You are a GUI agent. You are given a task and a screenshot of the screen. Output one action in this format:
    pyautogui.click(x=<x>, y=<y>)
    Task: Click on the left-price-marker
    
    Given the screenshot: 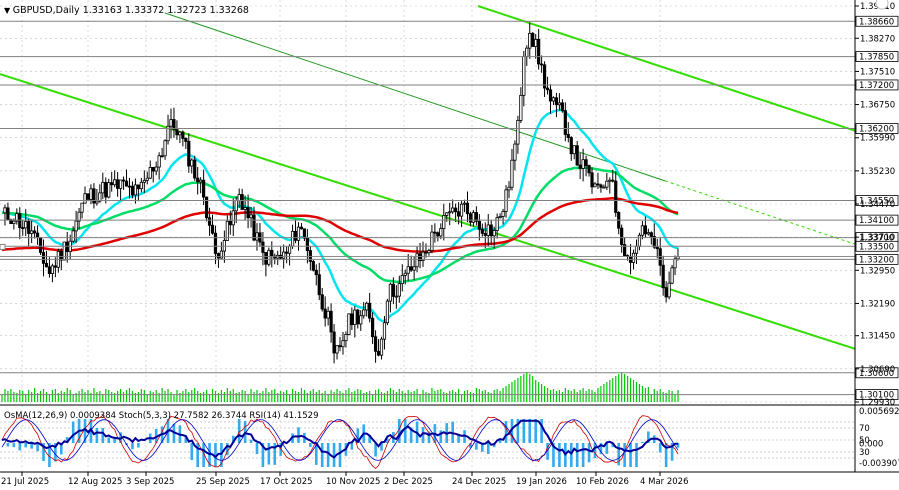 What is the action you would take?
    pyautogui.click(x=3, y=246)
    